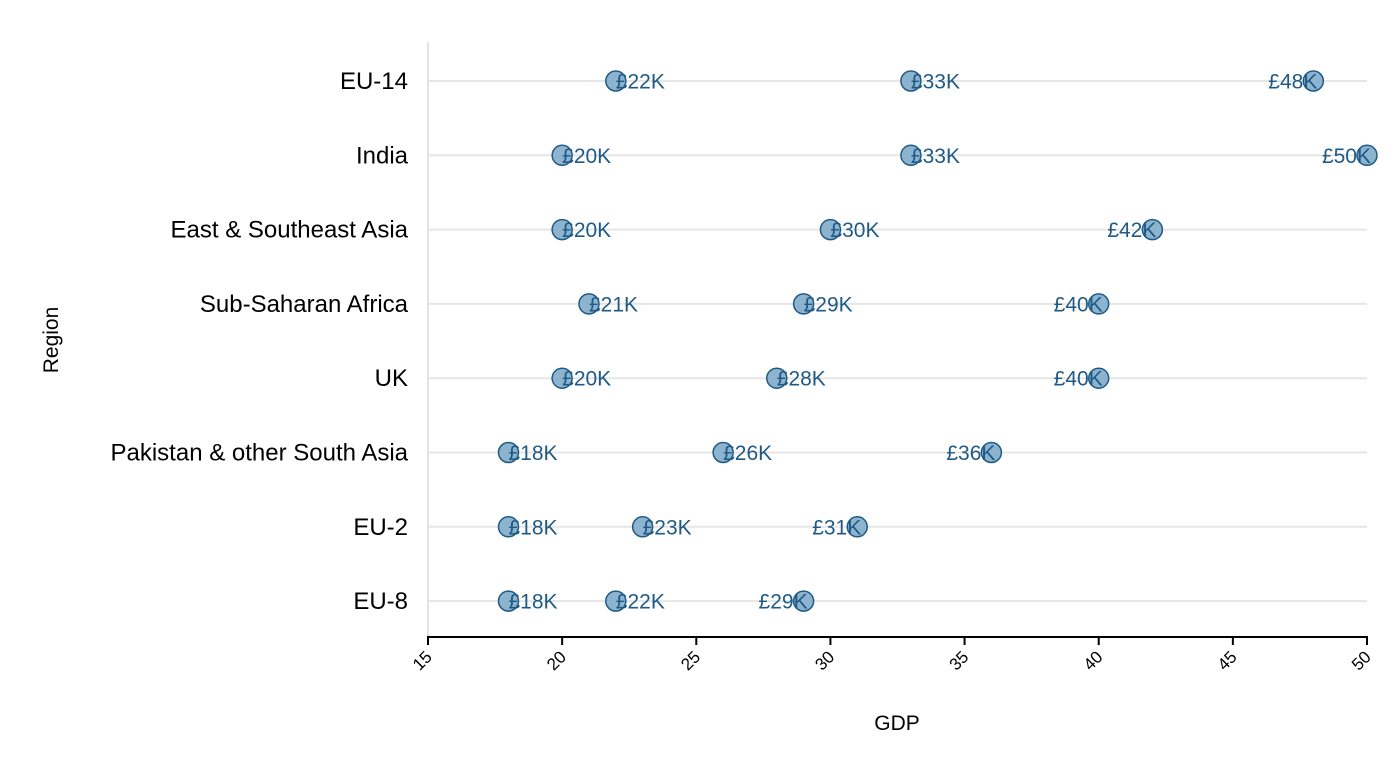  What do you see at coordinates (747, 453) in the screenshot?
I see `data-label: £26K` at bounding box center [747, 453].